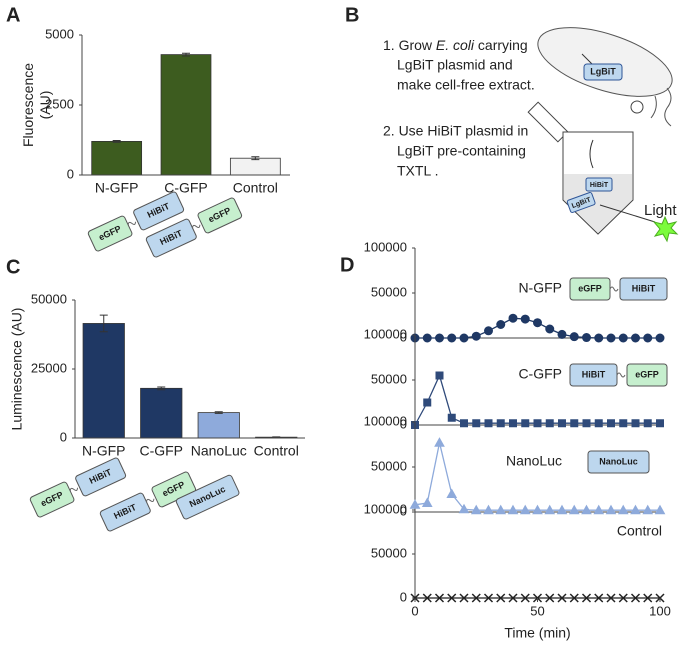  I want to click on icon-text: HiBiT, so click(599, 185).